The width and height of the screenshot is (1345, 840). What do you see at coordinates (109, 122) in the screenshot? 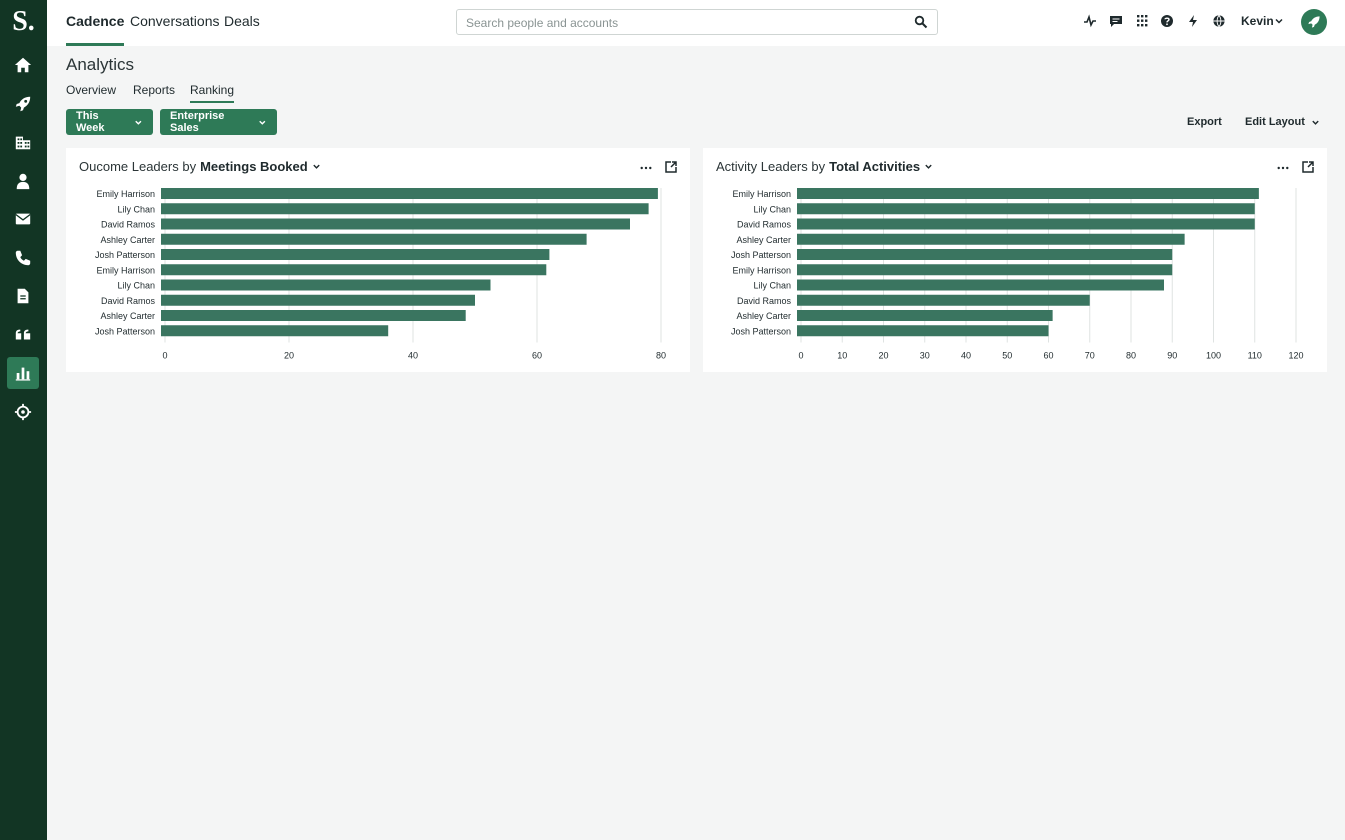
I see `period-filter-button: This Week` at bounding box center [109, 122].